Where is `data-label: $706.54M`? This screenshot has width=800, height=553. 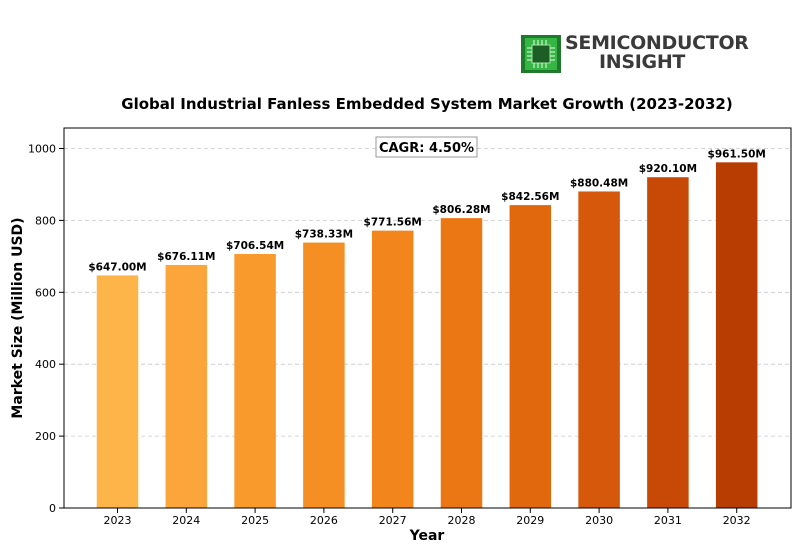
data-label: $706.54M is located at coordinates (255, 246).